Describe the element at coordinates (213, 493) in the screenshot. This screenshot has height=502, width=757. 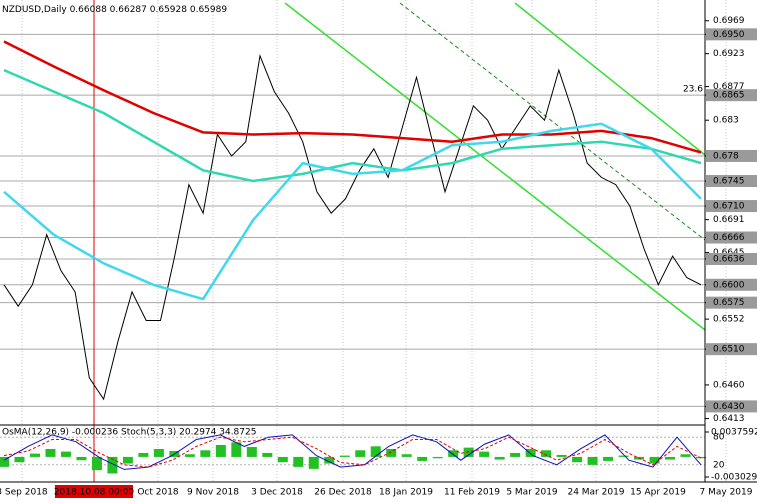
I see `x-tick-label: 9 Nov 2018` at that location.